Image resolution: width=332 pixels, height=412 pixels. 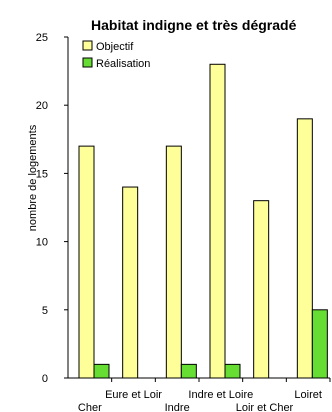 I want to click on chart-title: Habitat indigne et très dégradé, so click(x=194, y=25).